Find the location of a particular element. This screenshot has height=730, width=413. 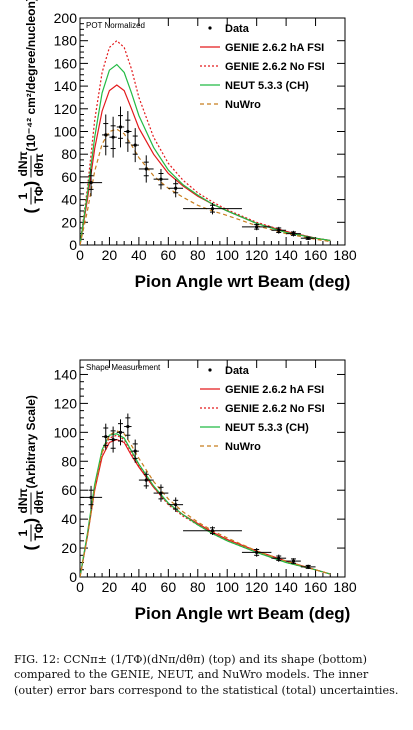

y-tick-label: 160 is located at coordinates (66, 63).